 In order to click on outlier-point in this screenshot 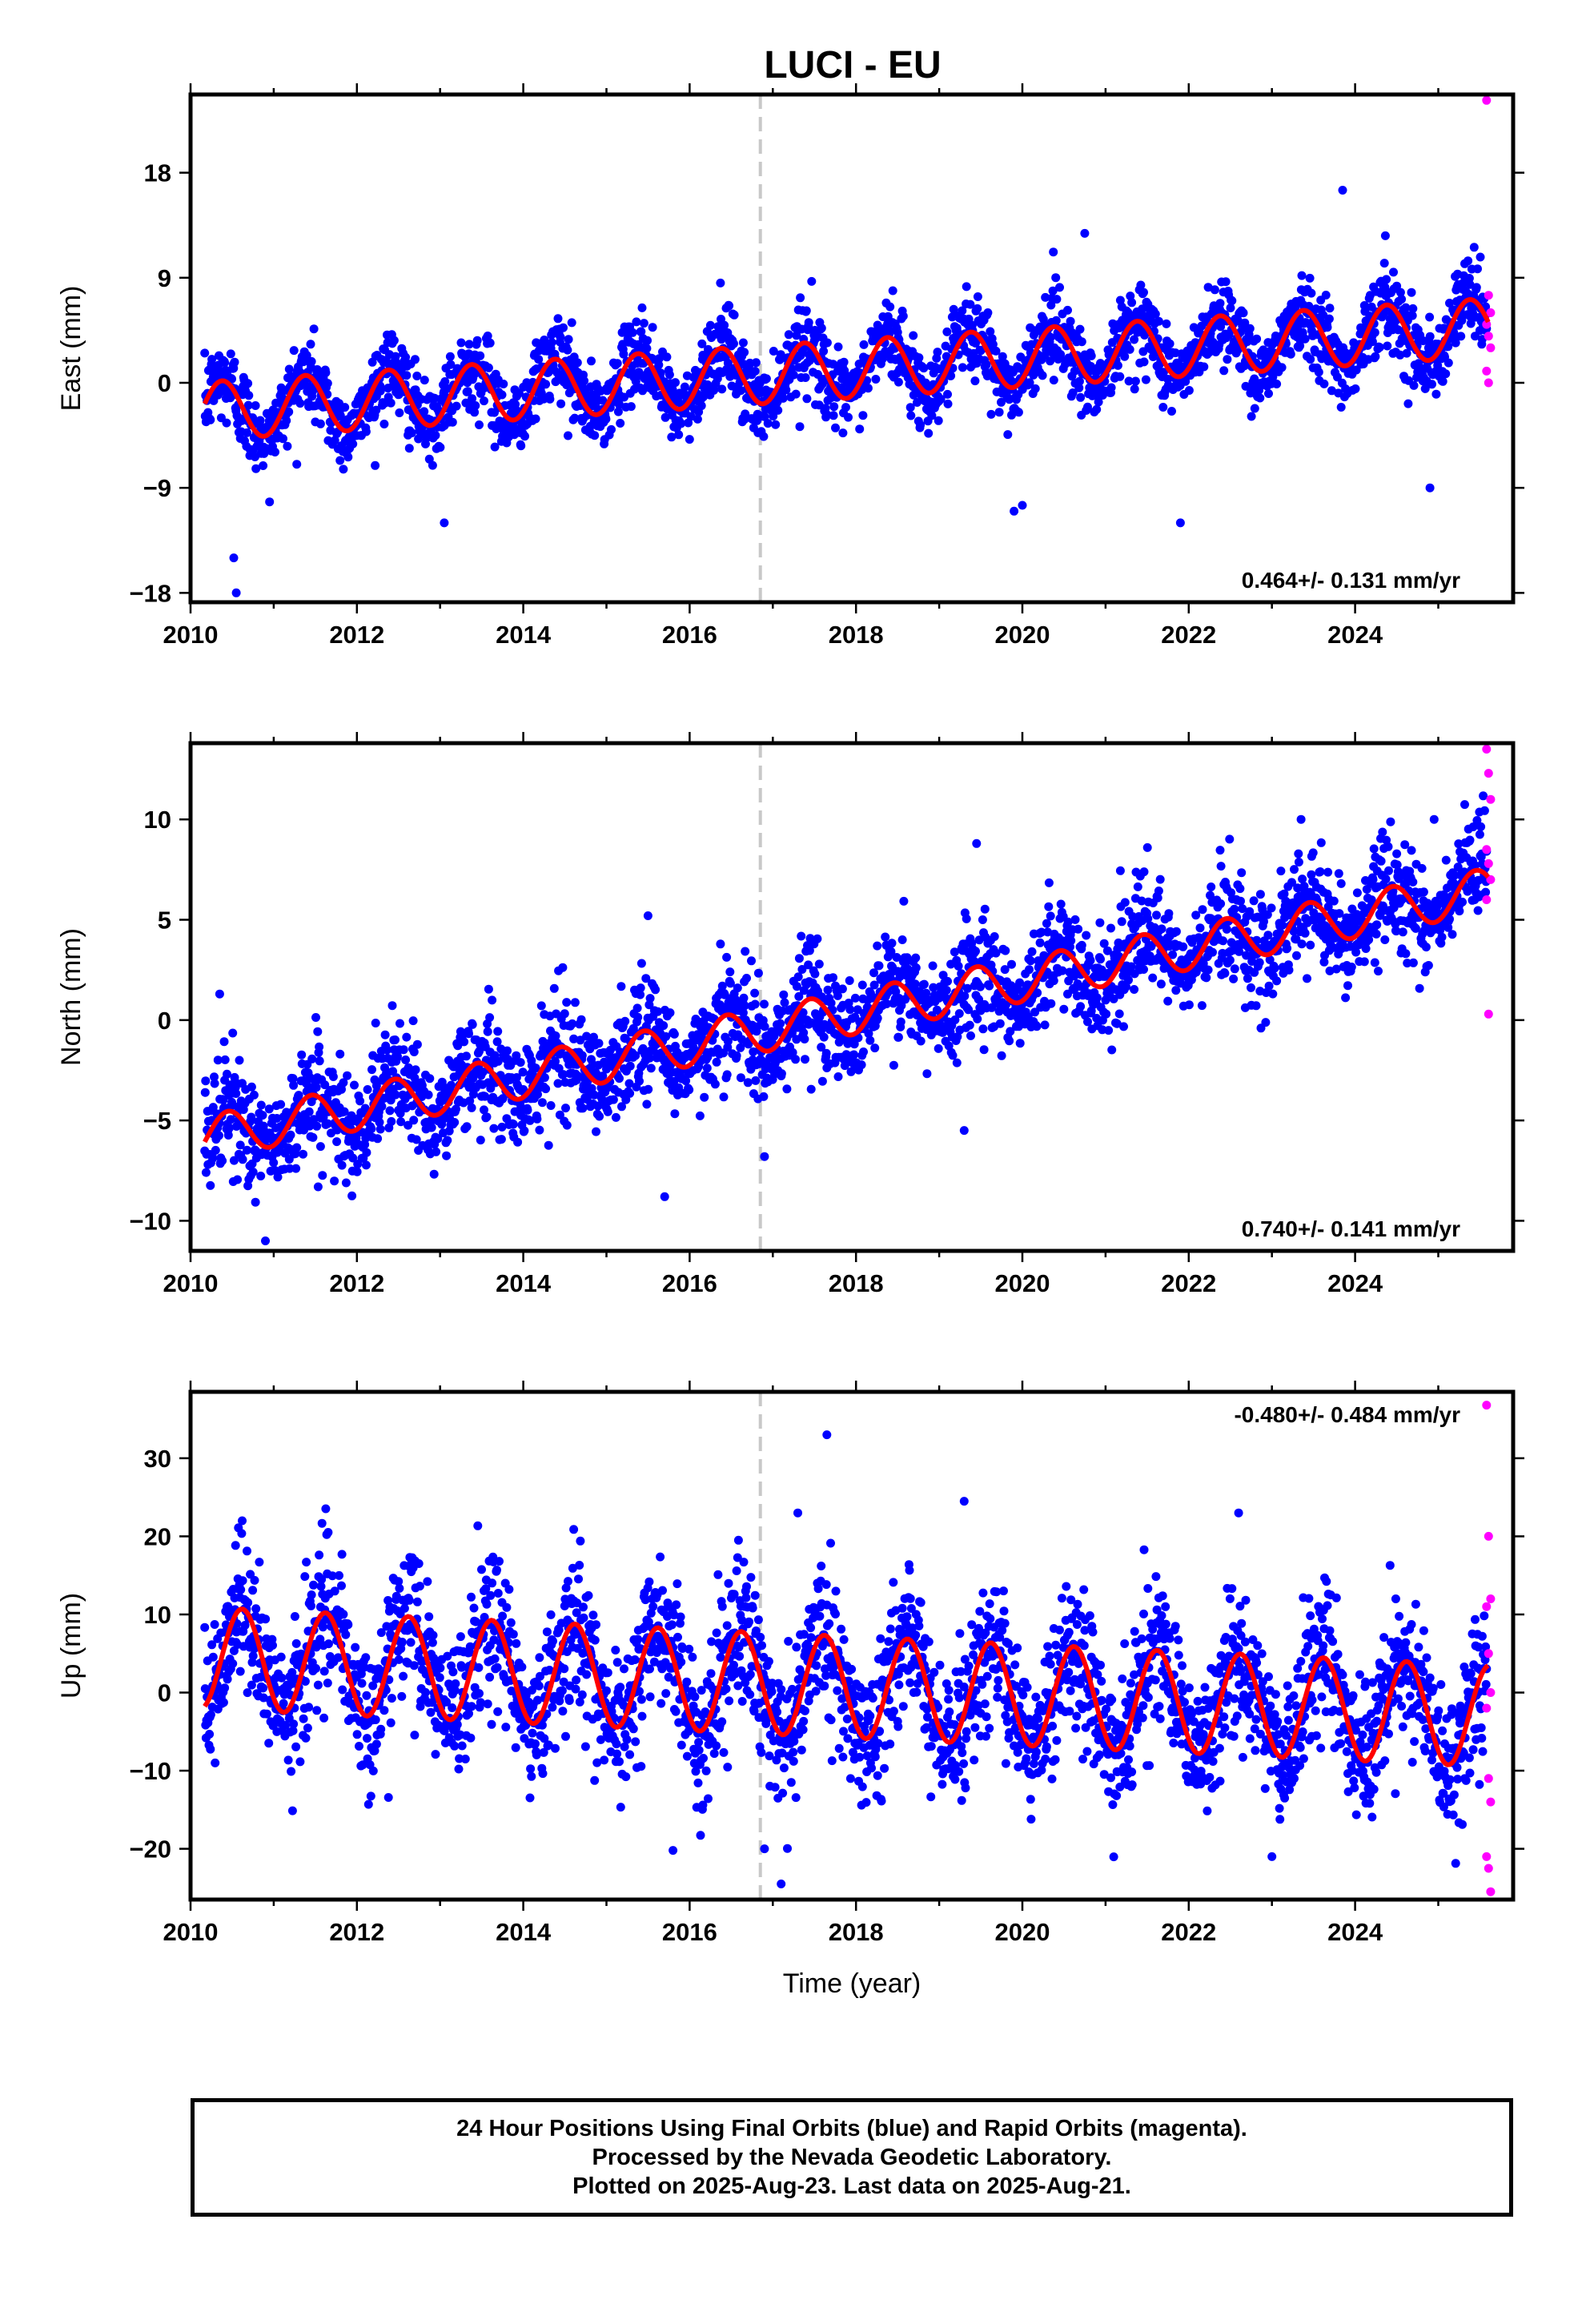, I will do `click(236, 592)`.